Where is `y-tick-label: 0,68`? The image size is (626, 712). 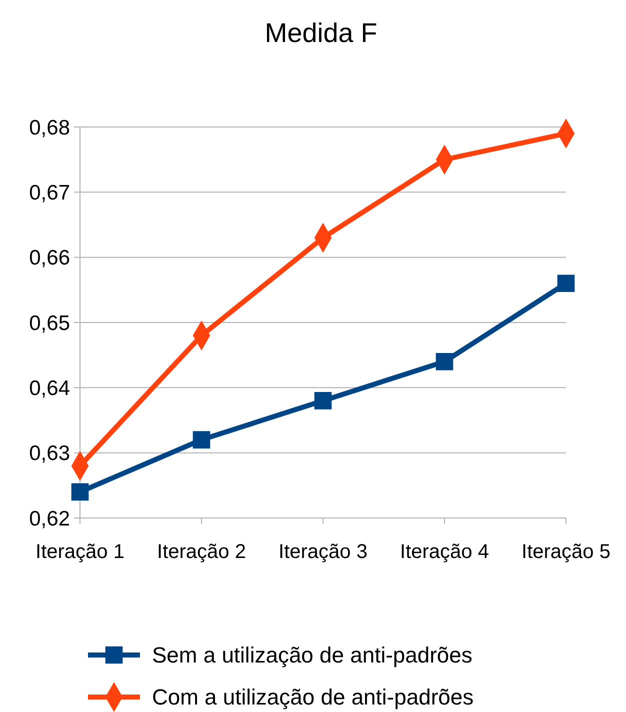 y-tick-label: 0,68 is located at coordinates (49, 128).